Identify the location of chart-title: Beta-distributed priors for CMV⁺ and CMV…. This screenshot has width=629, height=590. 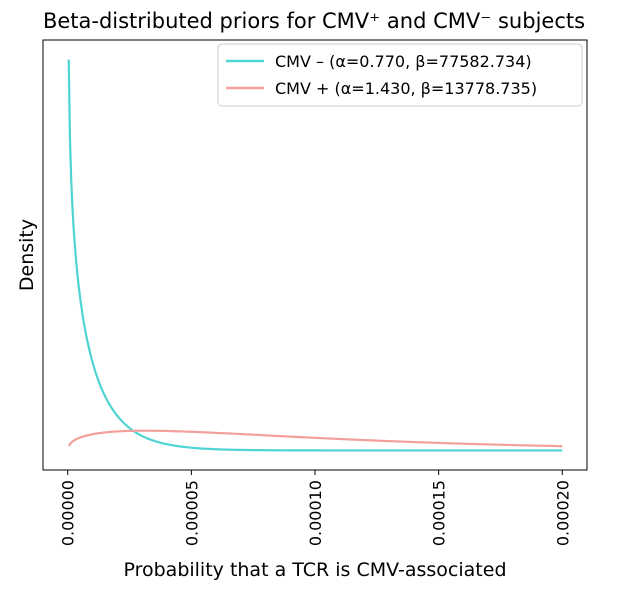
(314, 21).